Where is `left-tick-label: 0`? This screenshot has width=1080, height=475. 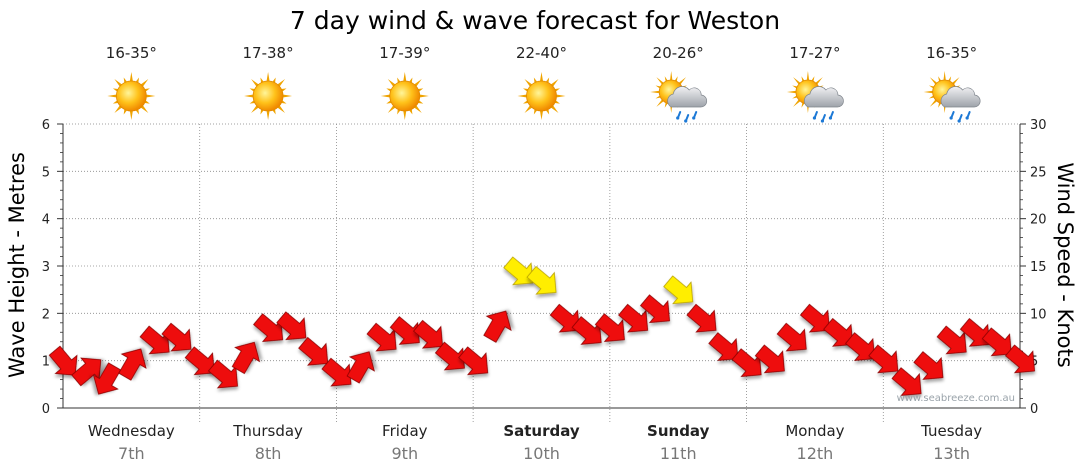 left-tick-label: 0 is located at coordinates (46, 409).